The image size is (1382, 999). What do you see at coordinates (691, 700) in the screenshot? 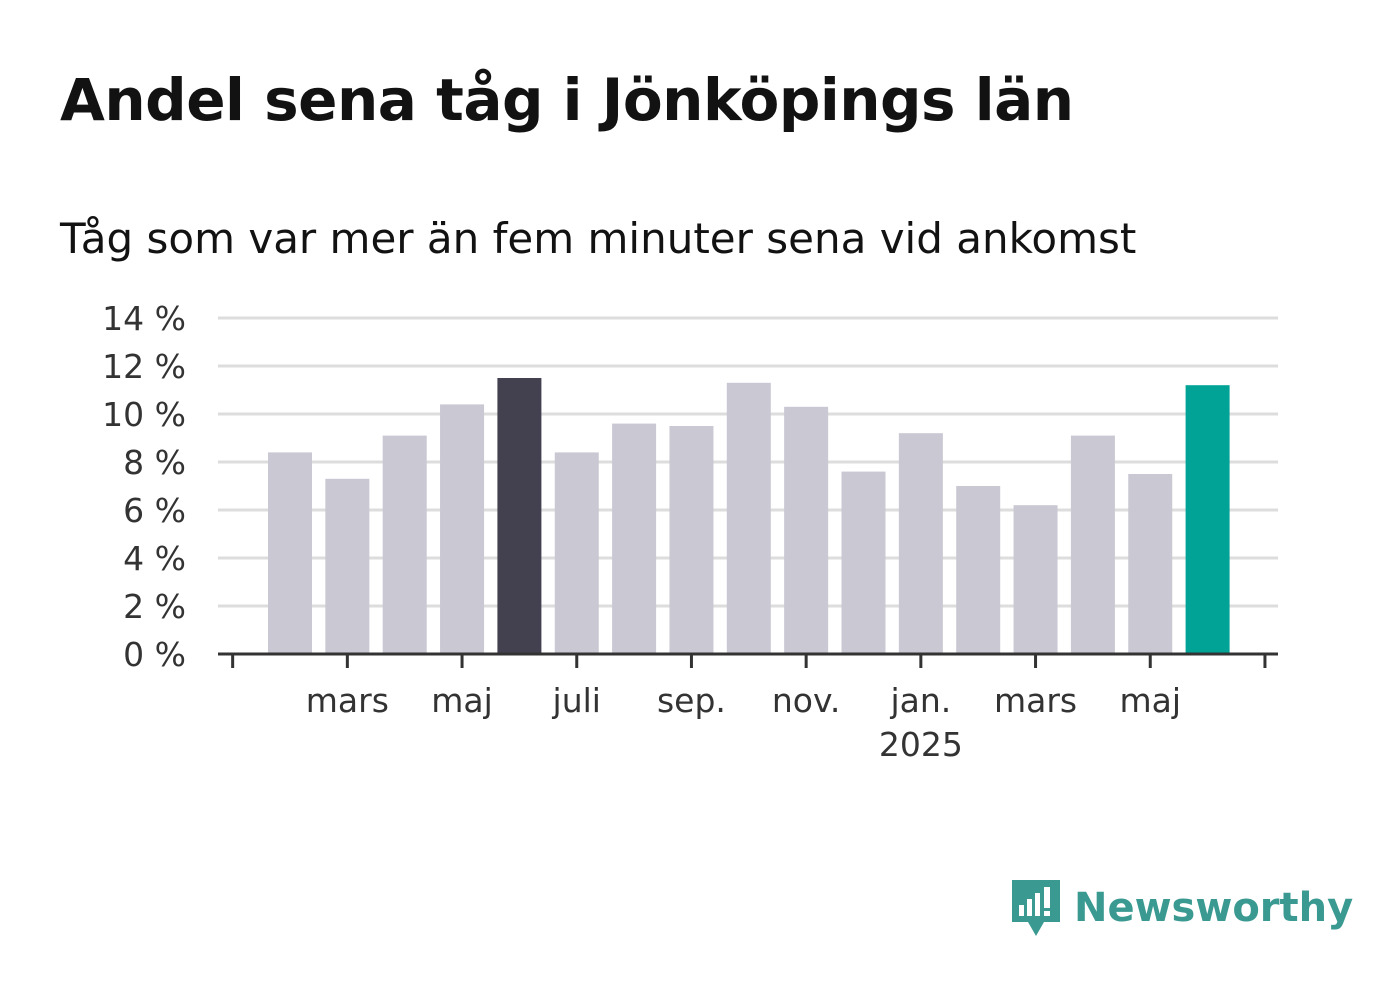
I see `x-tick-label: sep.` at bounding box center [691, 700].